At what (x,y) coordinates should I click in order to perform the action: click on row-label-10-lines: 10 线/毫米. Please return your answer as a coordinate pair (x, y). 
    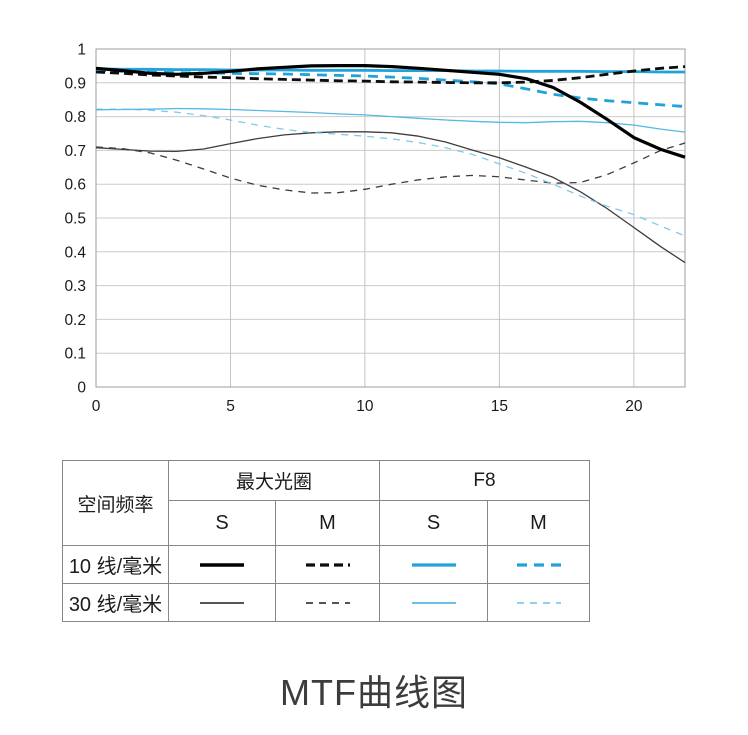
    Looking at the image, I should click on (115, 564).